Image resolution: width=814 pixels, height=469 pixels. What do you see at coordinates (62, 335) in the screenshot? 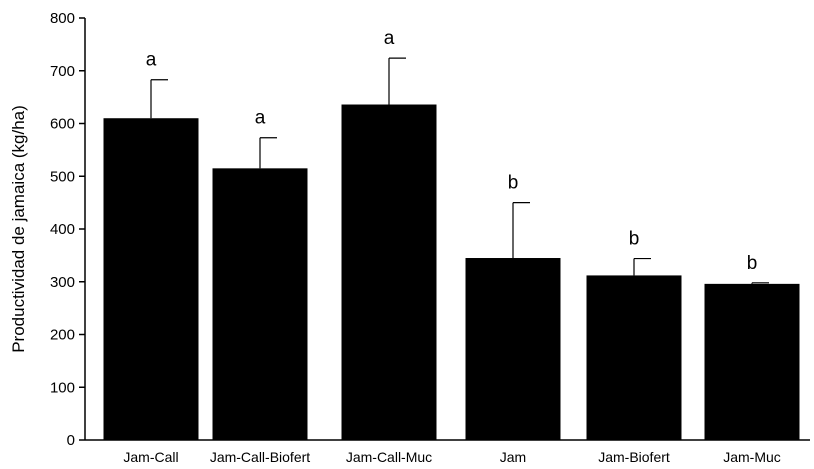
I see `y-tick-label: 200` at bounding box center [62, 335].